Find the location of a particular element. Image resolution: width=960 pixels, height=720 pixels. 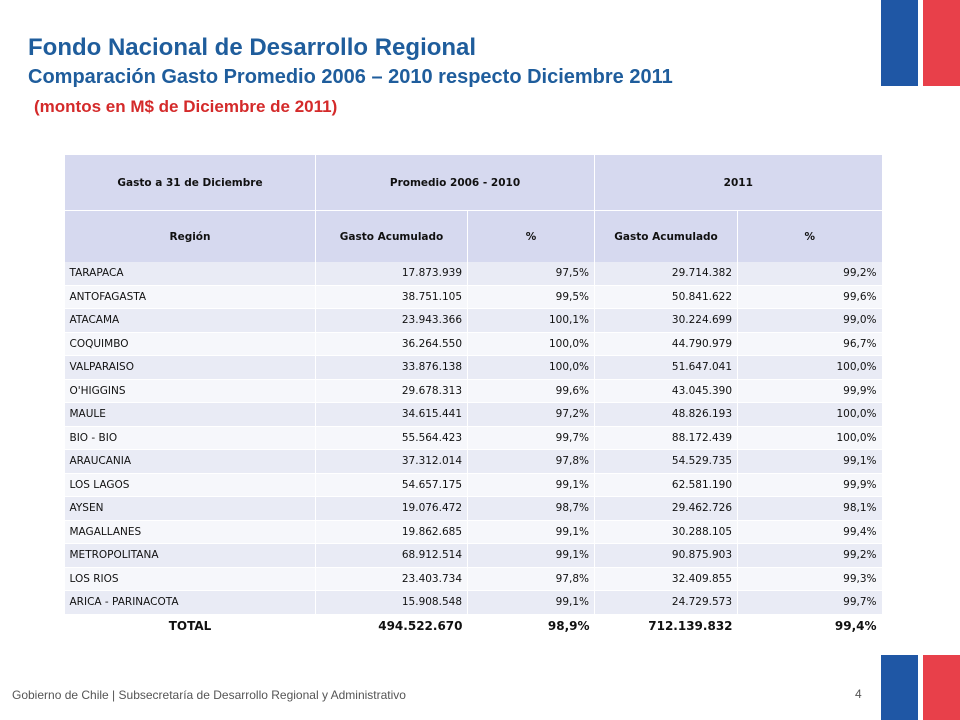

gasto-promedio-cell: 38.751.105 is located at coordinates (391, 297).